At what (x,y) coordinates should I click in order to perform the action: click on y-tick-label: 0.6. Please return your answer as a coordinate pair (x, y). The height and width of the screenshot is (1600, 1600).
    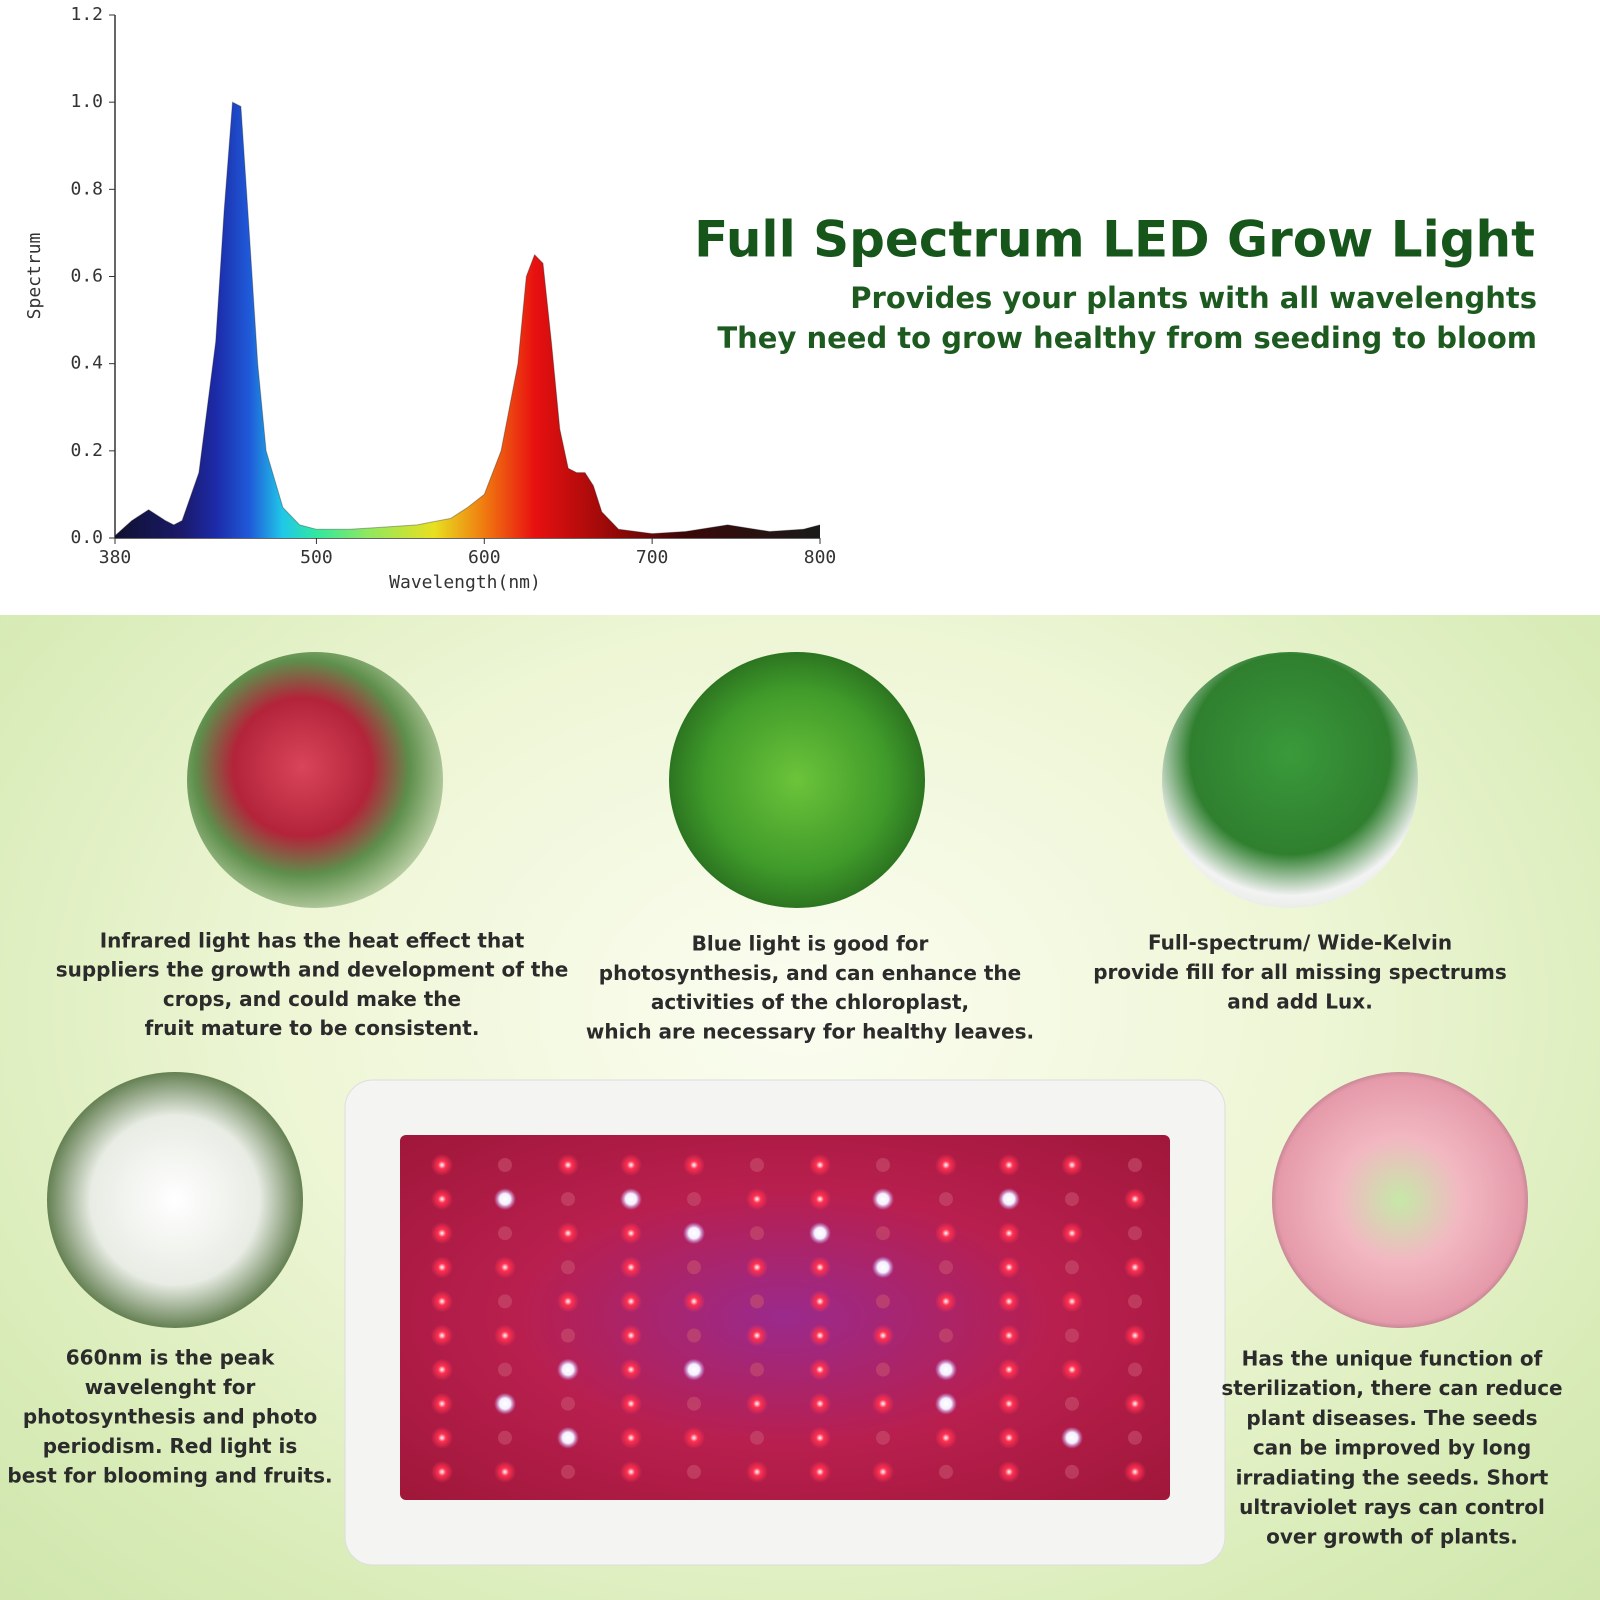
    Looking at the image, I should click on (86, 276).